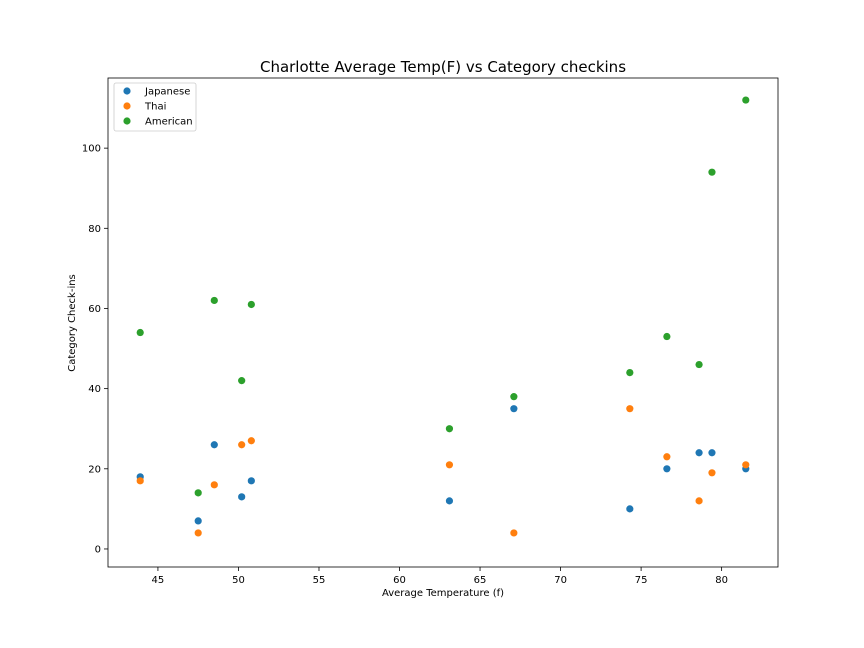  I want to click on x-axis-label: Average Temperature (f), so click(443, 593).